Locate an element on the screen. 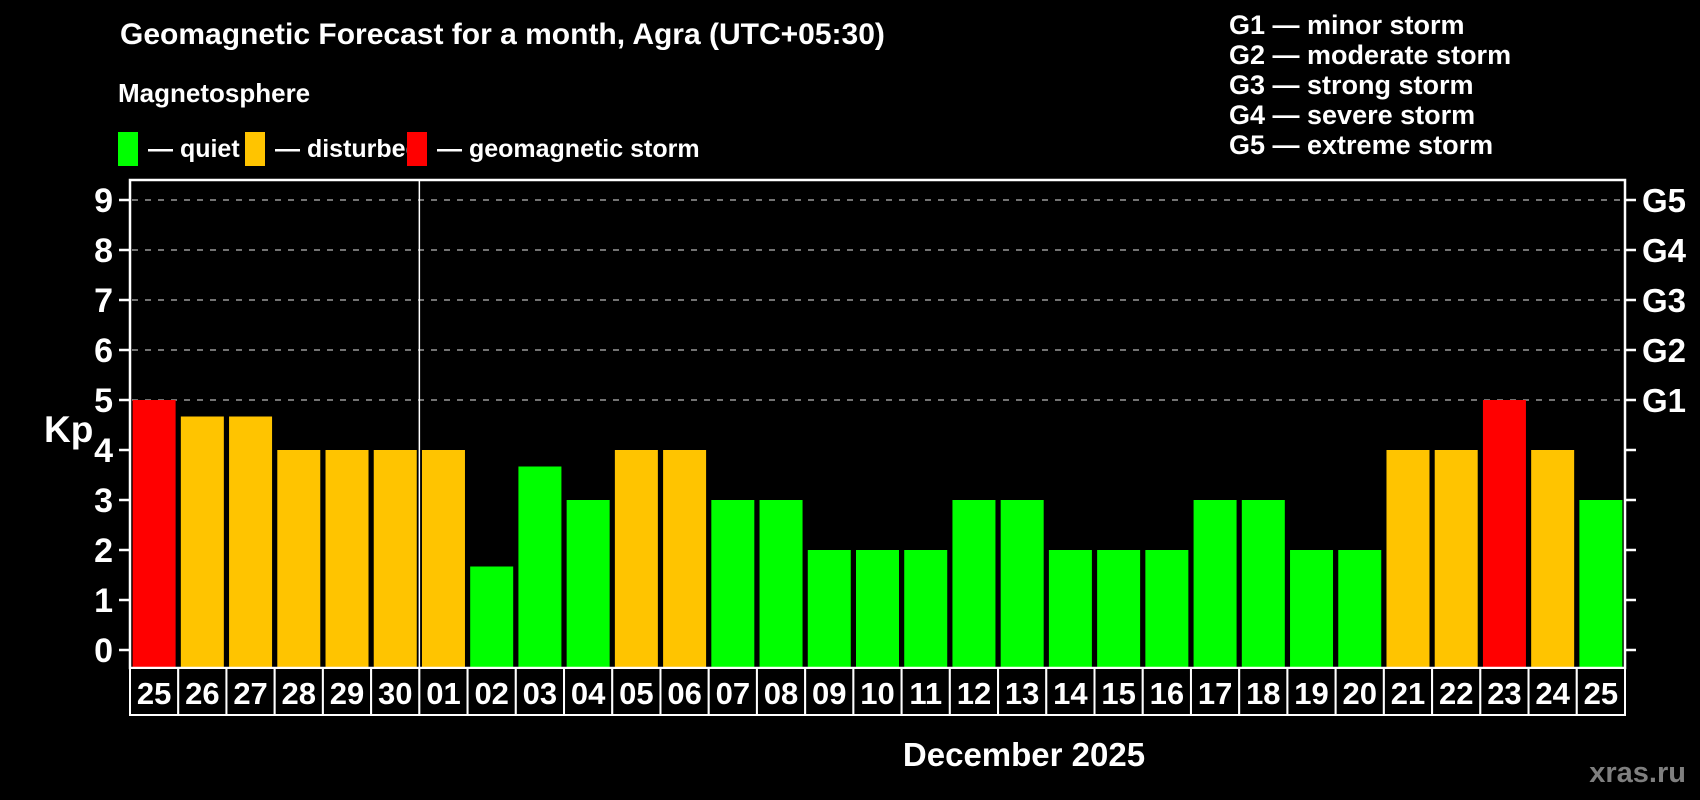 The image size is (1700, 800). legend-label-storm: — geomagnetic storm is located at coordinates (568, 148).